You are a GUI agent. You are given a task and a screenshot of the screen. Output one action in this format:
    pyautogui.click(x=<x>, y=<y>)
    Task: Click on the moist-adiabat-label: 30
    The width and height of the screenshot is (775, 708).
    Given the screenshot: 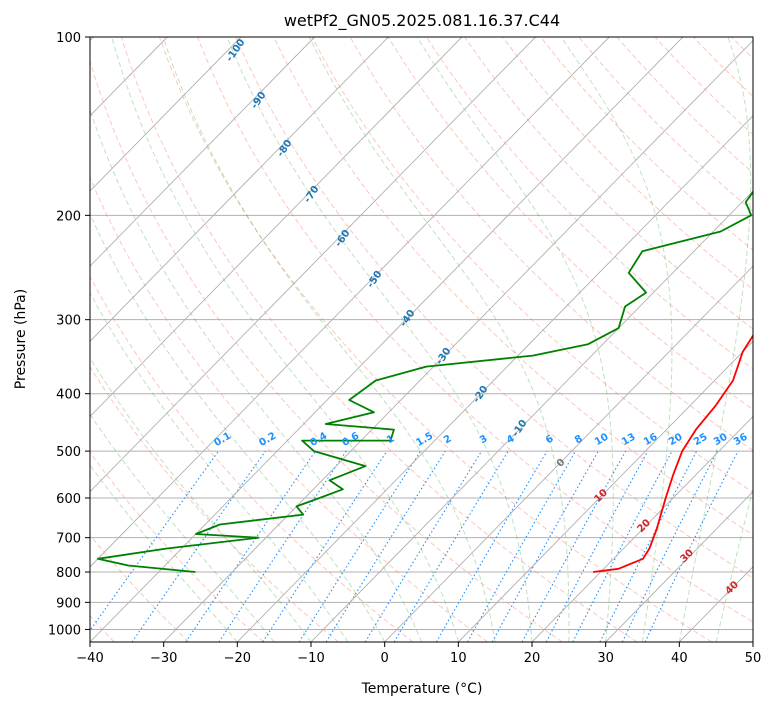 What is the action you would take?
    pyautogui.click(x=687, y=556)
    